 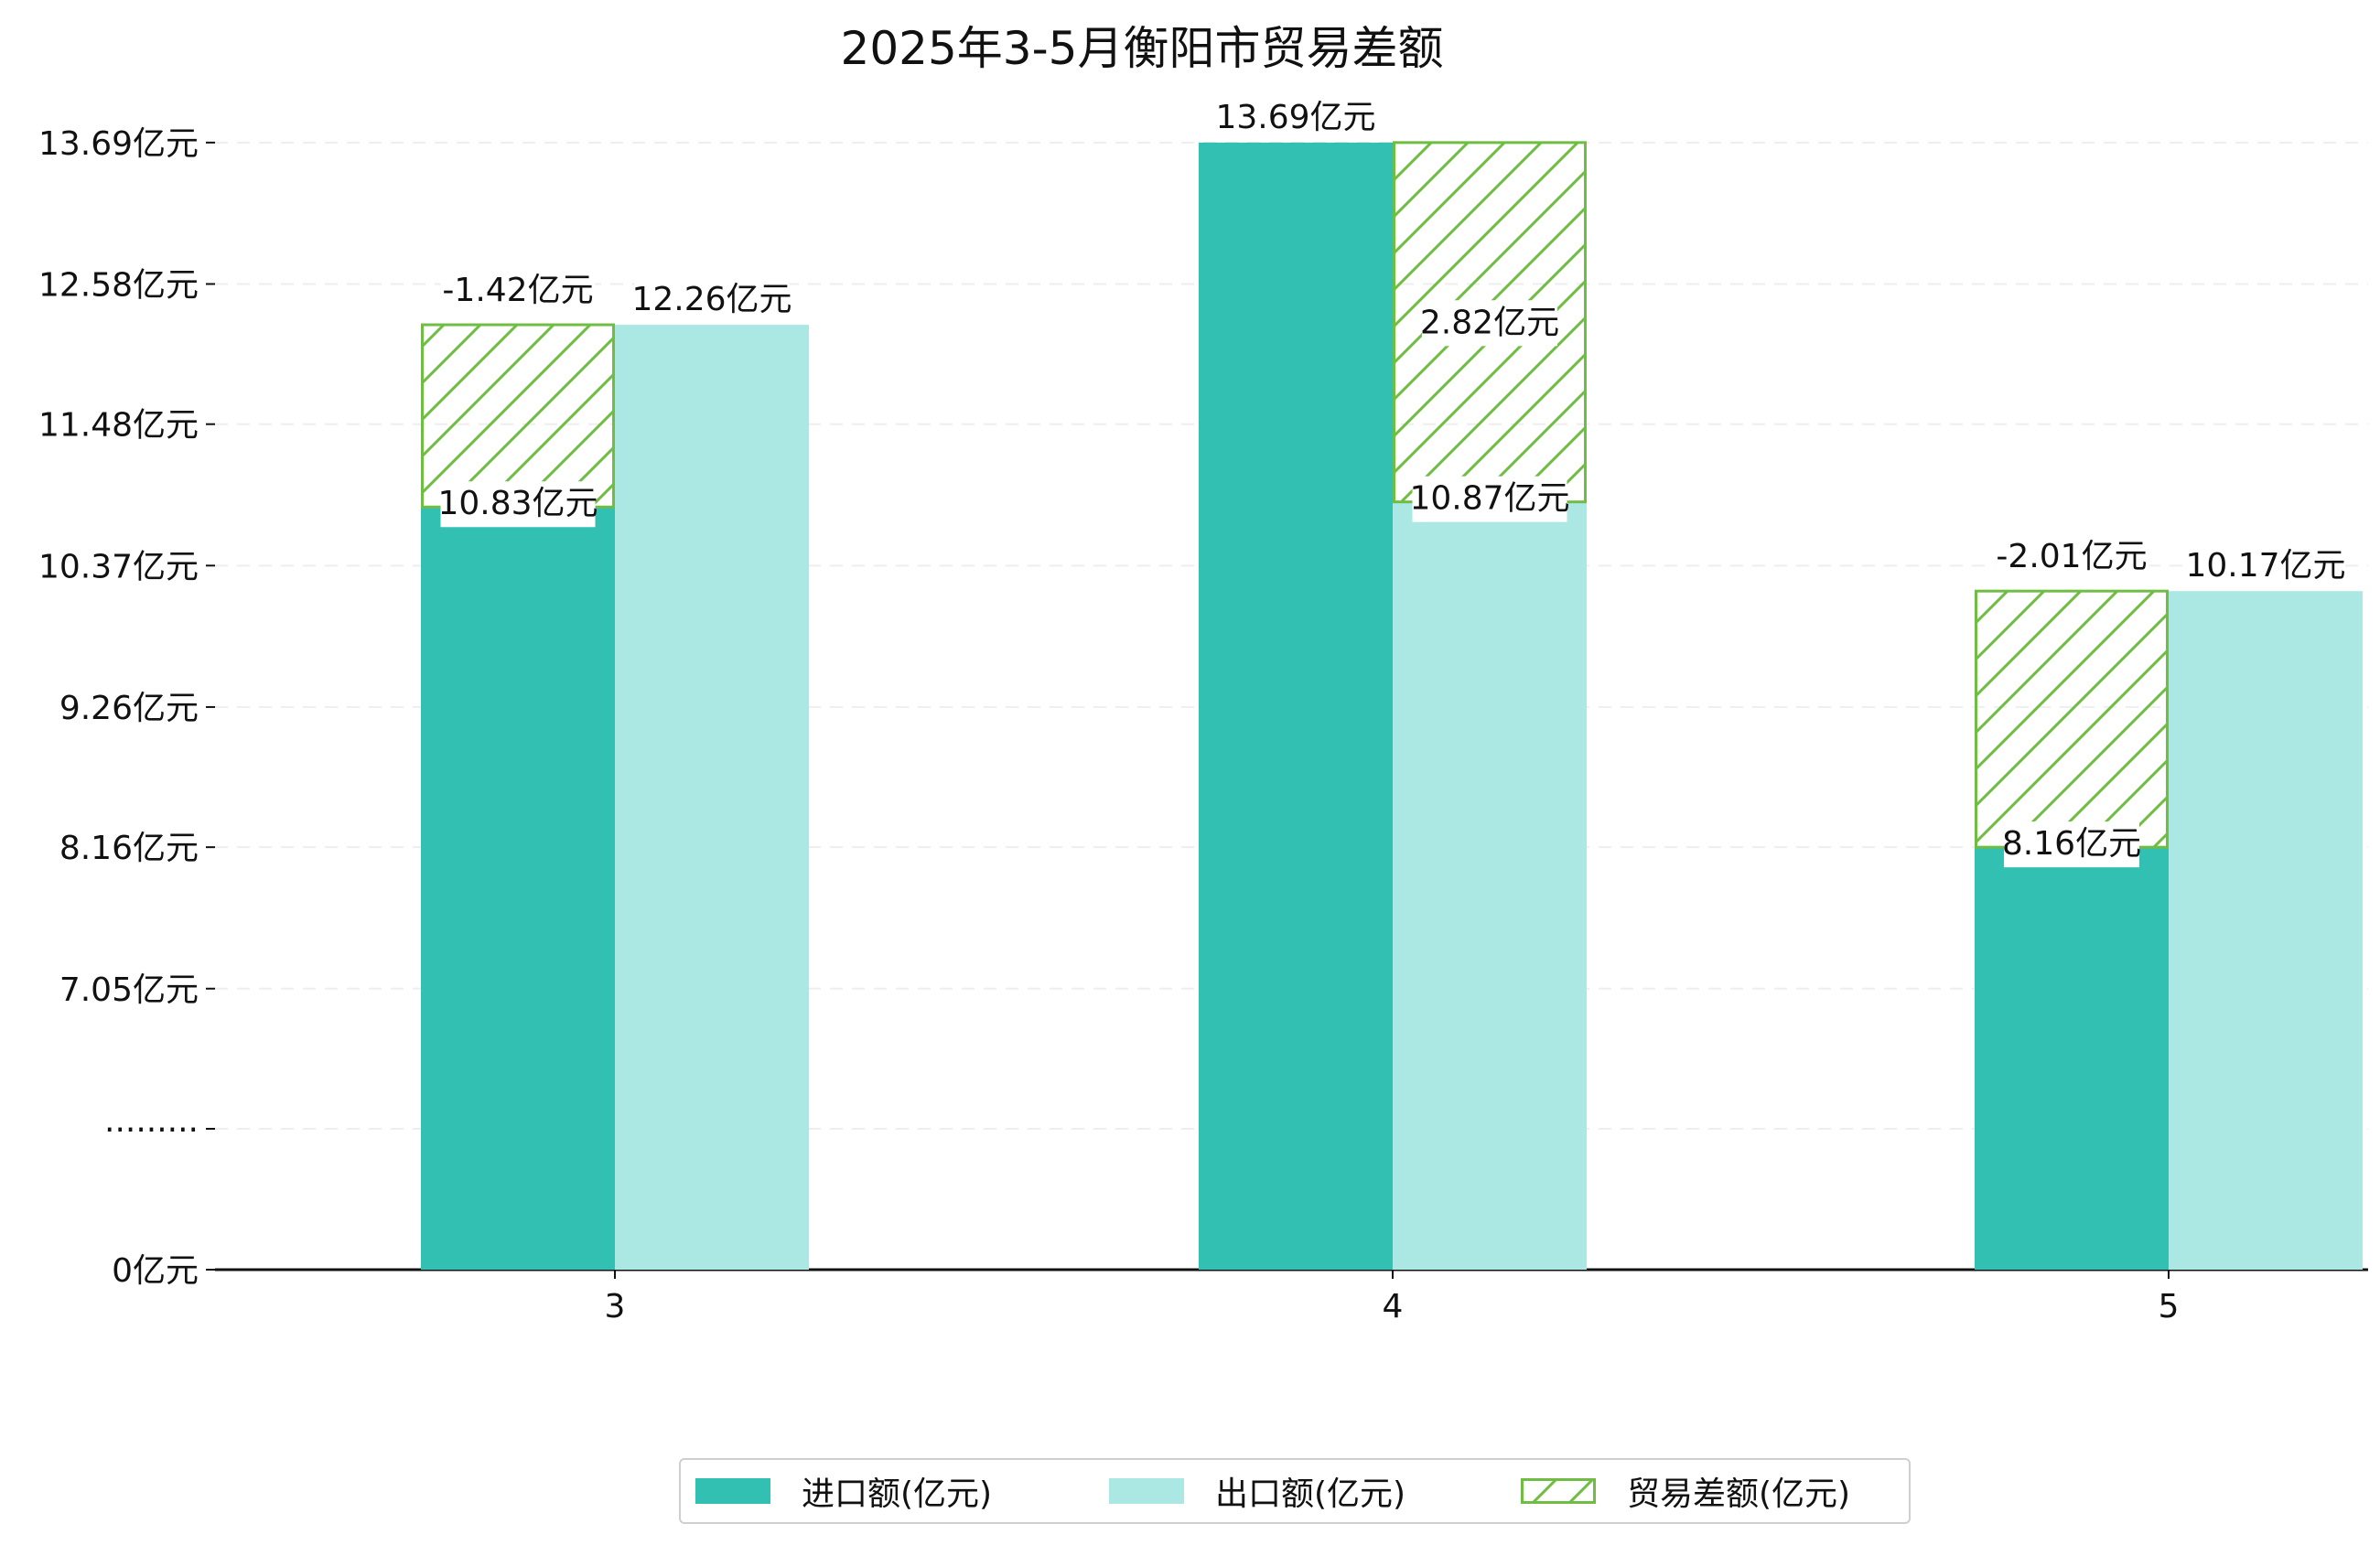 I want to click on legend-item-import: 进口额(亿元), so click(x=843, y=1491).